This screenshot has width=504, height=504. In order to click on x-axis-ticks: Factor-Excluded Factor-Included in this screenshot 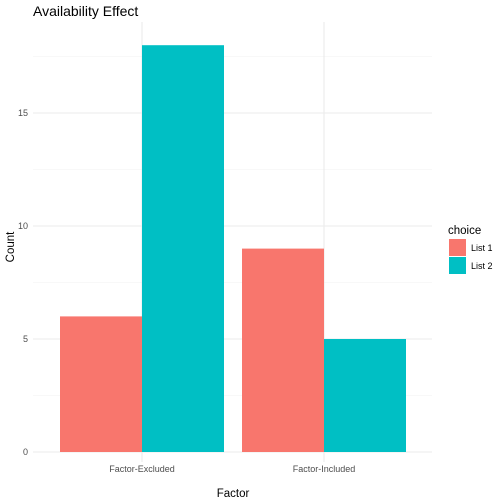, I will do `click(232, 469)`.